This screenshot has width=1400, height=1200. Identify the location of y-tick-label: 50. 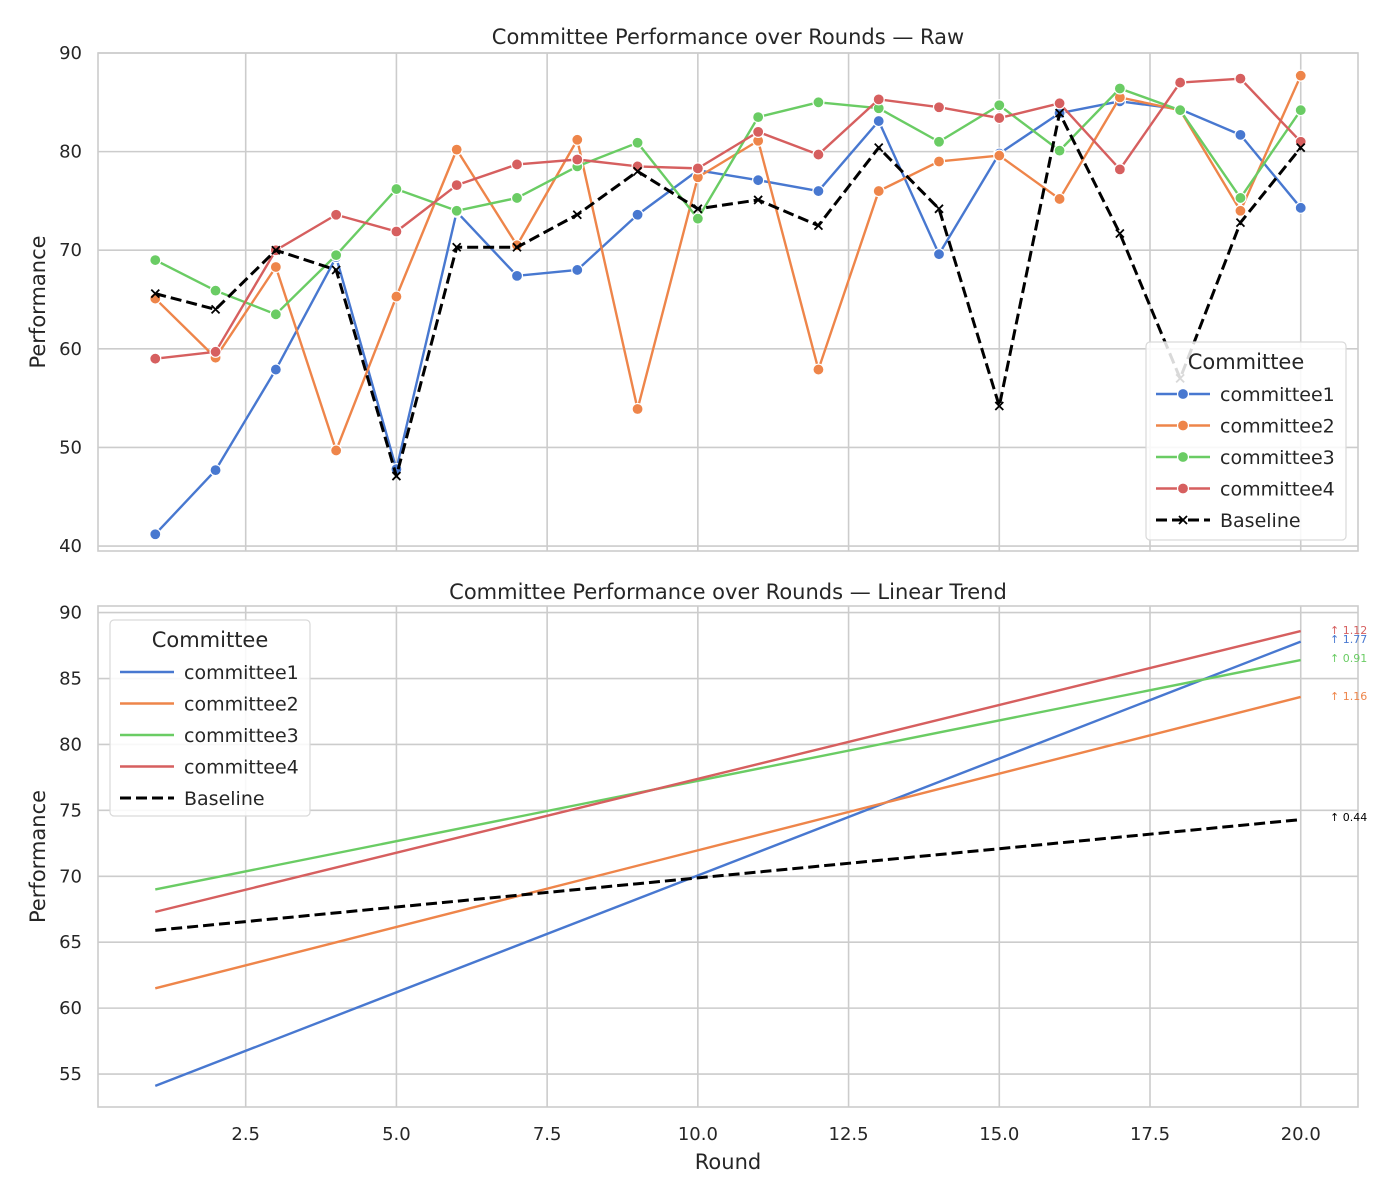
(70, 447).